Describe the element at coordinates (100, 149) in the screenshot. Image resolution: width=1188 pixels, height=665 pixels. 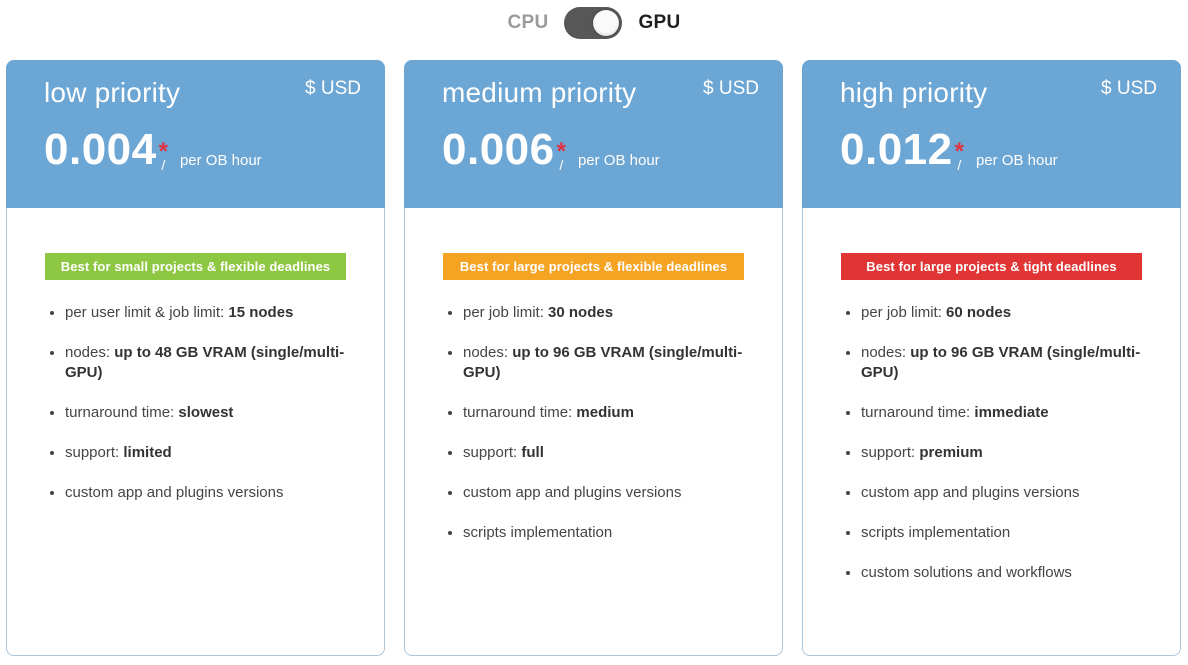
I see `price-value: 0.004` at that location.